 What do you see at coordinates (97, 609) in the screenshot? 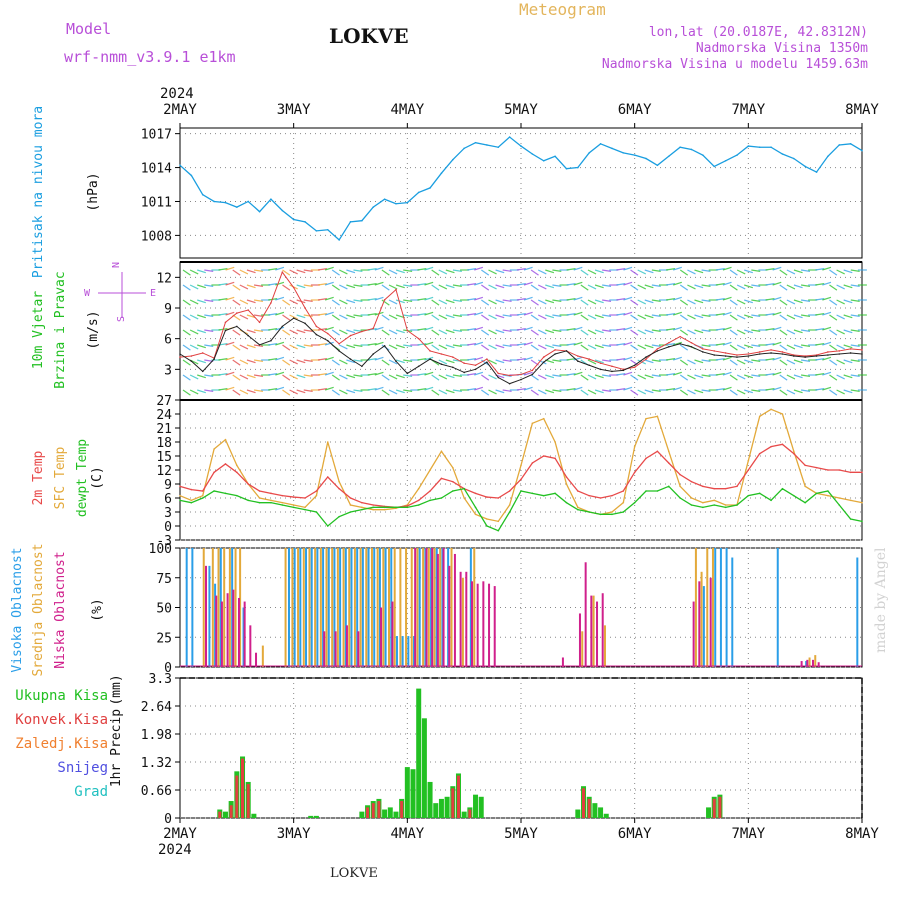
I see `cloud-unit: (%)` at bounding box center [97, 609].